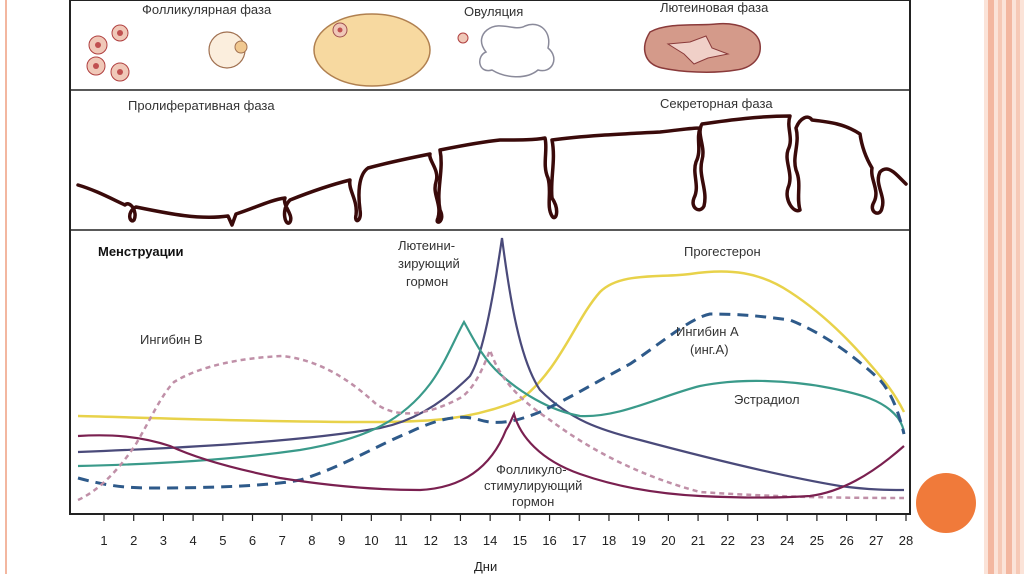  Describe the element at coordinates (533, 501) in the screenshot. I see `label-fsh-line3: гормон` at that location.